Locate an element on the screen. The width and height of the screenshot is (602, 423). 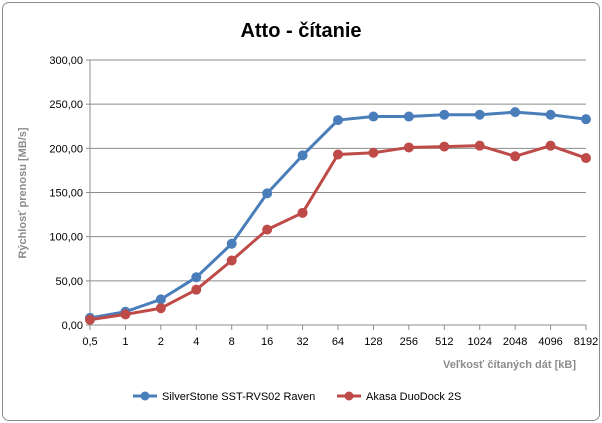
legend-item: Akasa DuoDock 2S is located at coordinates (399, 397).